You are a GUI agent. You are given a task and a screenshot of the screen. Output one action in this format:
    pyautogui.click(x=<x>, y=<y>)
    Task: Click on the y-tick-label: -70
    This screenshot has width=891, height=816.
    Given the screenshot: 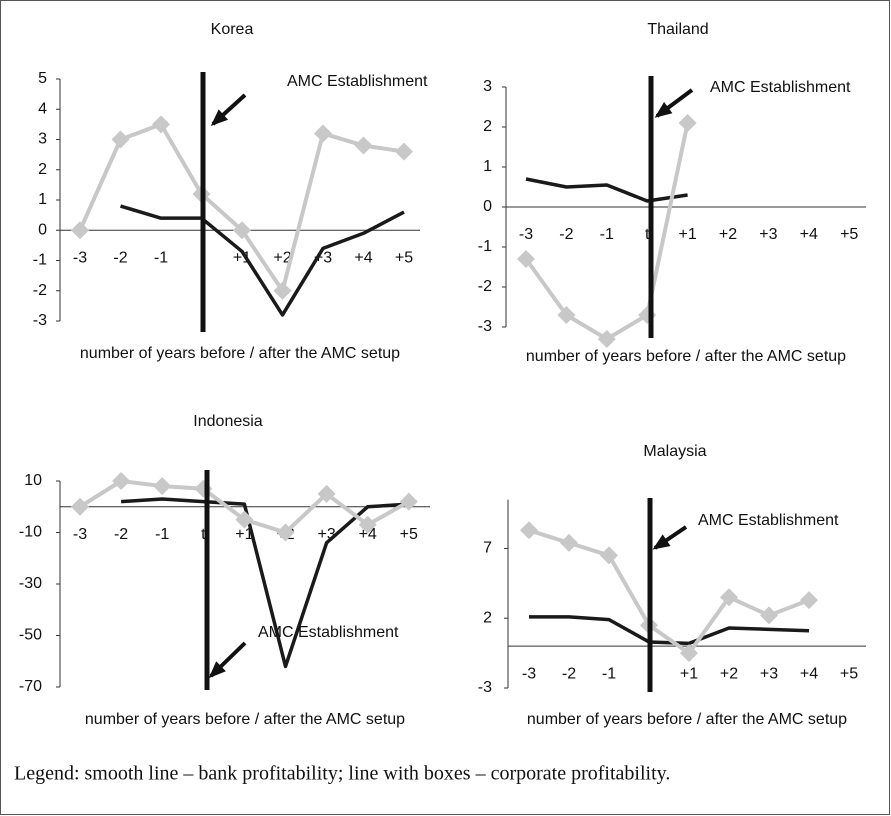 What is the action you would take?
    pyautogui.click(x=30, y=686)
    